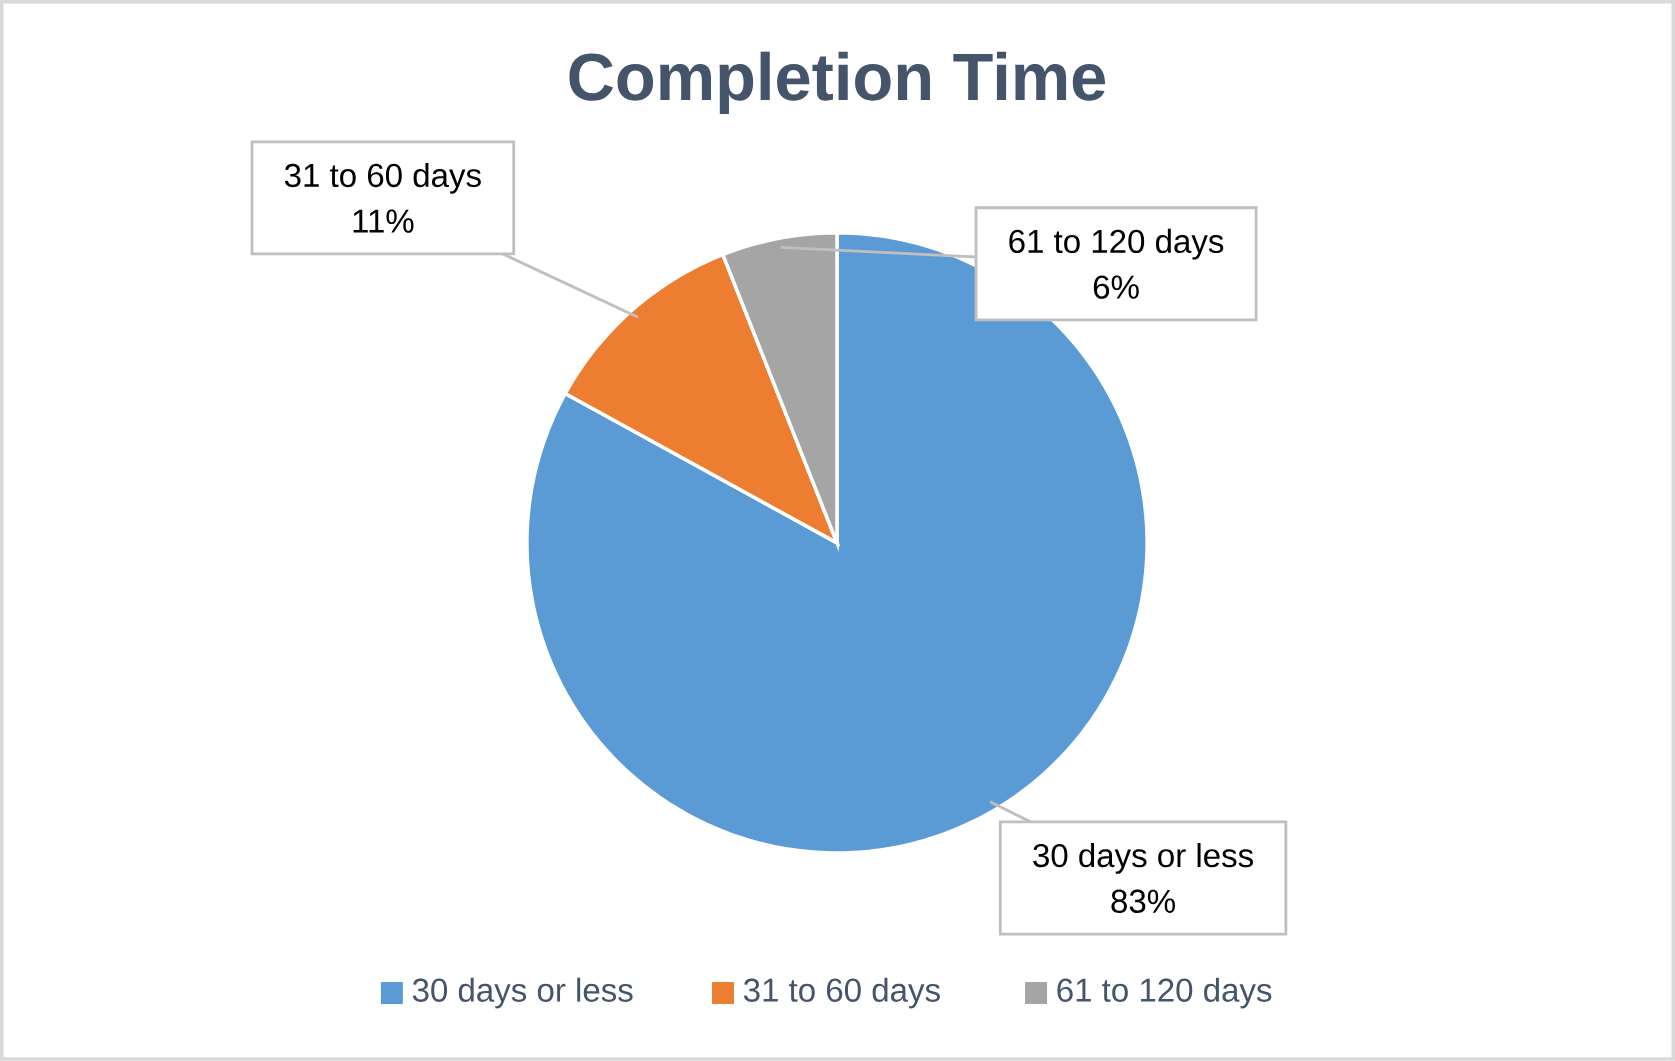 This screenshot has height=1061, width=1675. What do you see at coordinates (522, 993) in the screenshot?
I see `legend-label: 30 days or less` at bounding box center [522, 993].